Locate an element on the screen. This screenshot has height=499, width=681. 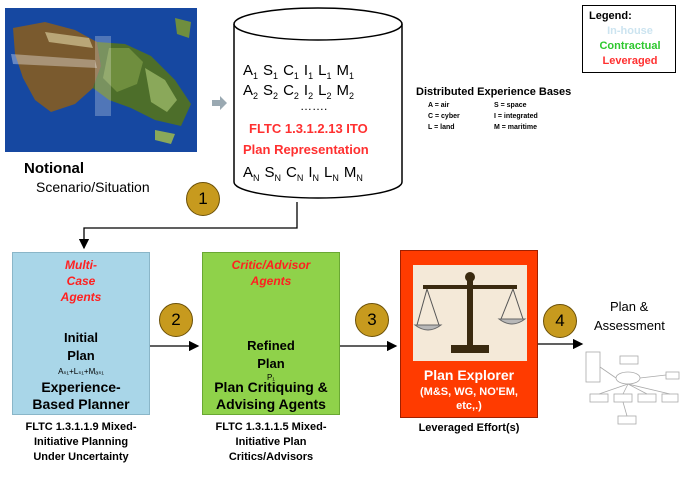
db-term: C1 is located at coordinates (291, 71).